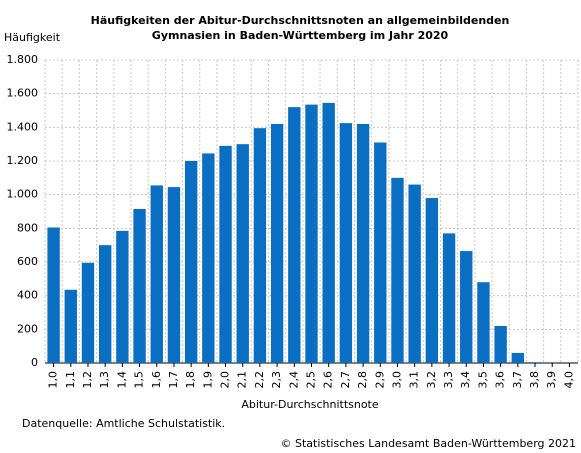  Describe the element at coordinates (517, 380) in the screenshot. I see `x-tick-label: 3,7` at that location.